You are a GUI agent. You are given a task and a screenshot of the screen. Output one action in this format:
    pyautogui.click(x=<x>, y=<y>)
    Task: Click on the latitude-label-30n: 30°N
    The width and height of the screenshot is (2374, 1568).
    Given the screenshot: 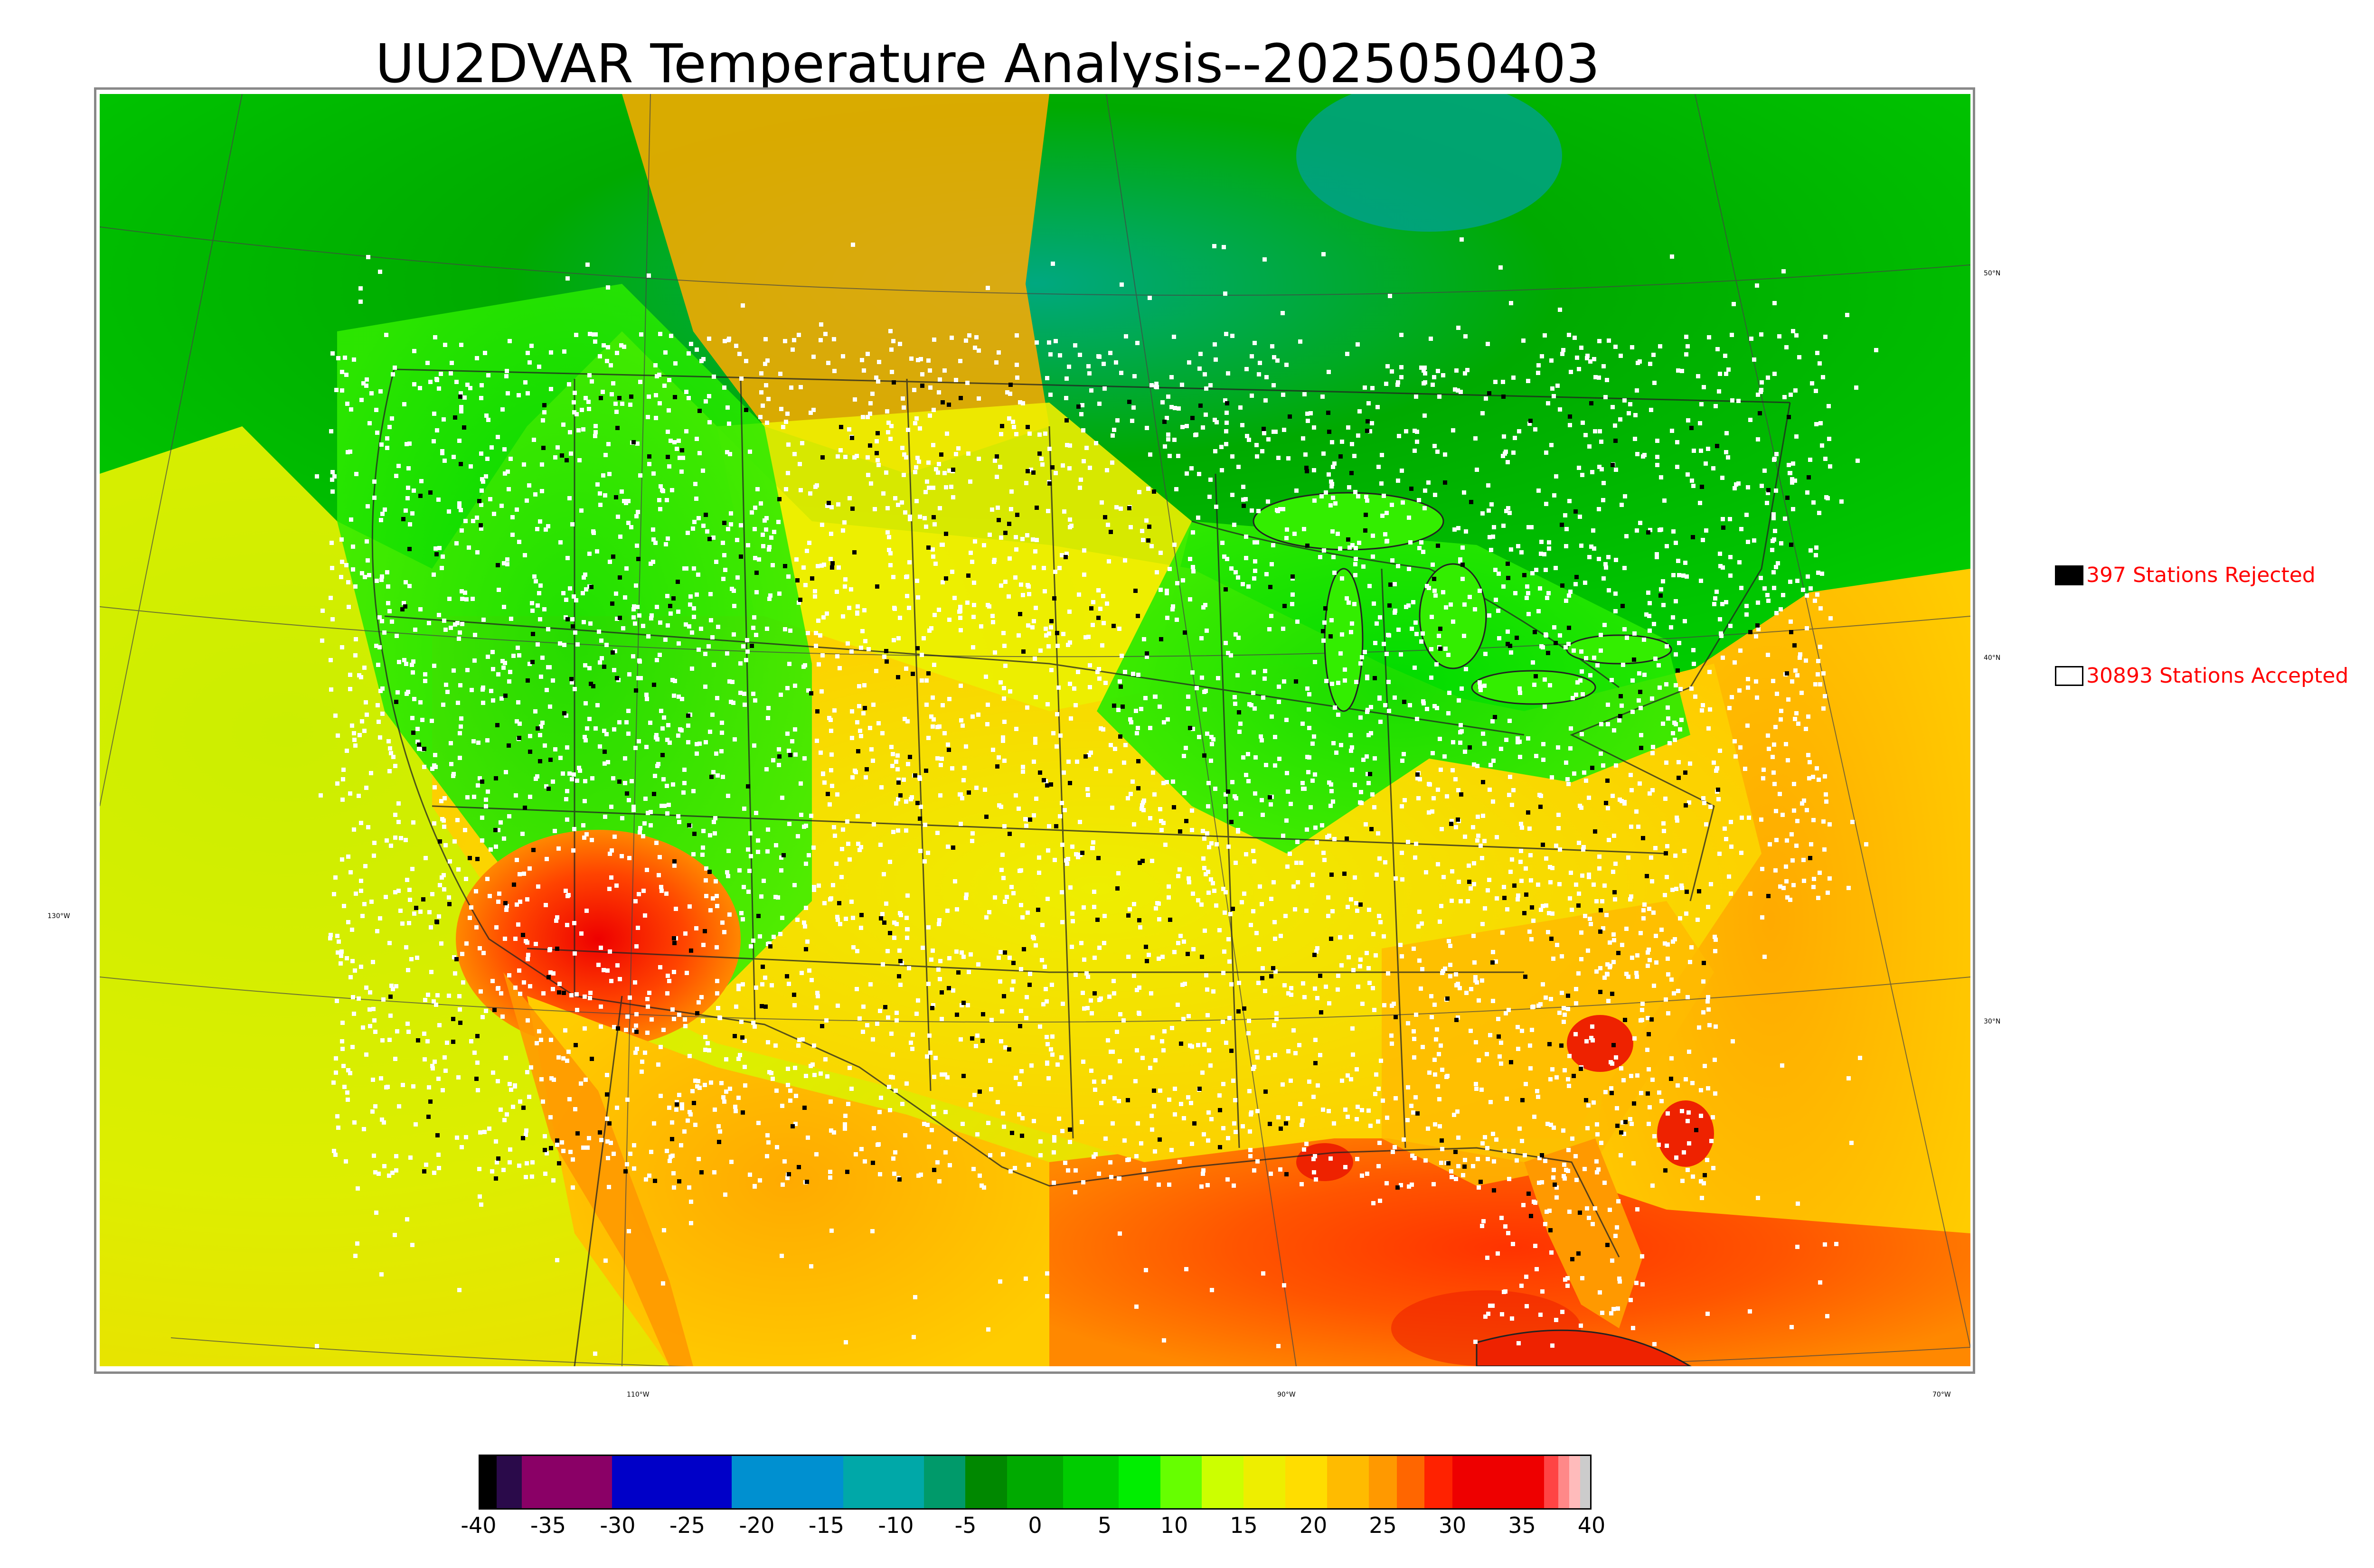 What is the action you would take?
    pyautogui.click(x=1992, y=1021)
    